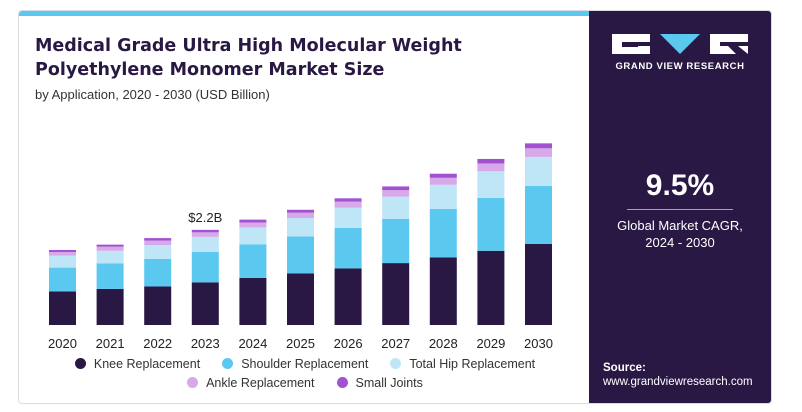  I want to click on x-tick-label-2021: 2021, so click(110, 343).